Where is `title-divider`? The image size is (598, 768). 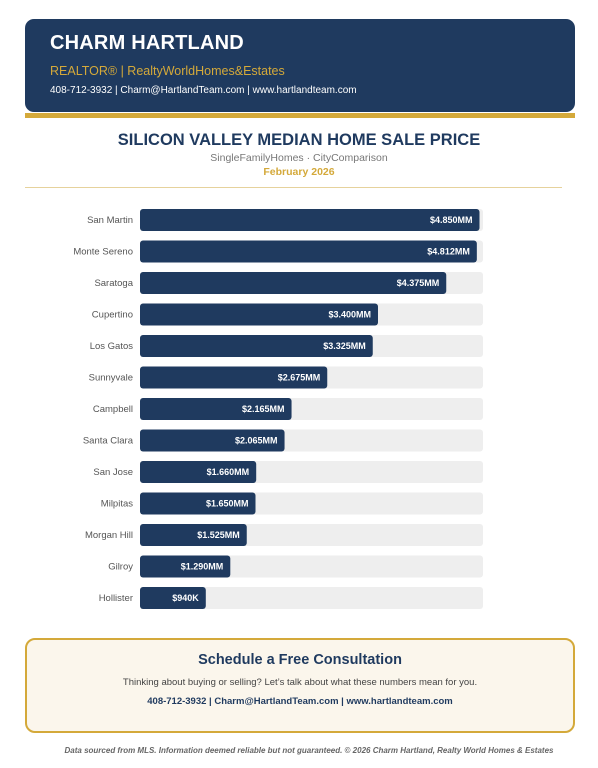
title-divider is located at coordinates (293, 187).